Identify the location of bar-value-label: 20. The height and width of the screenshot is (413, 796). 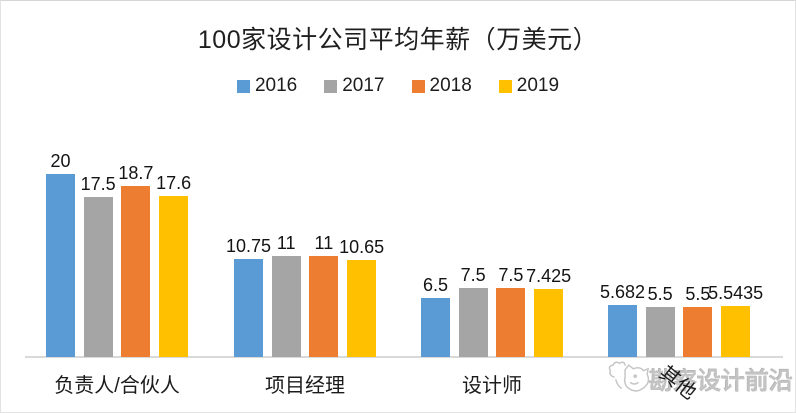
(60, 161).